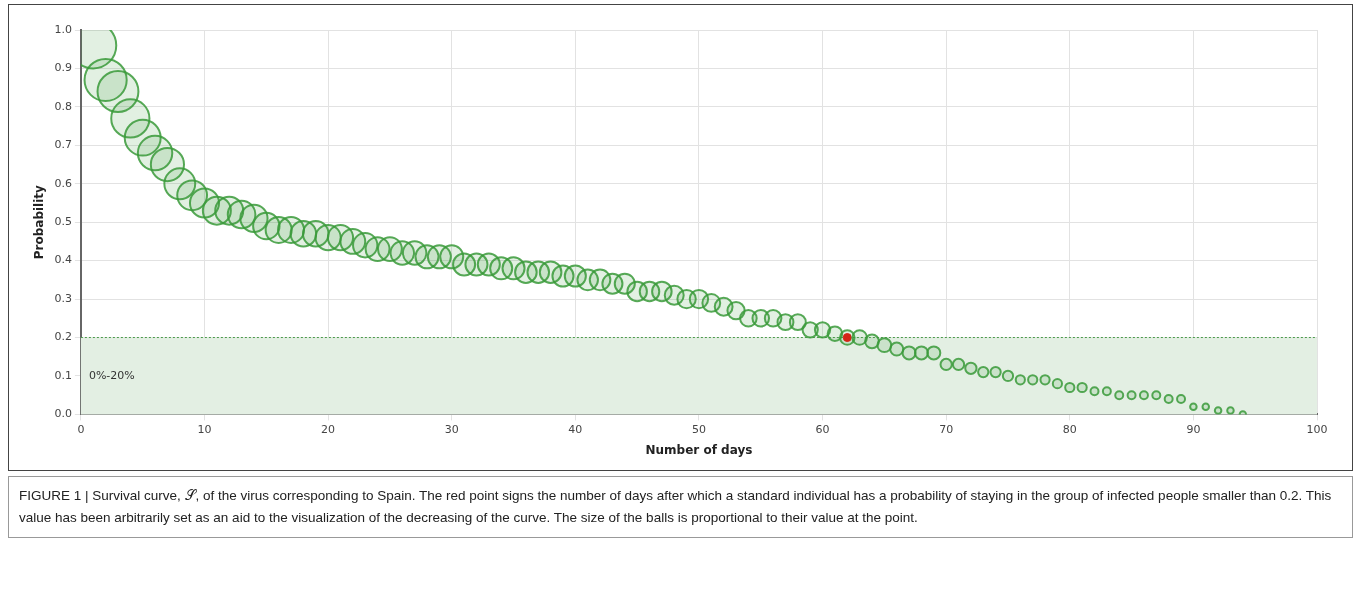  Describe the element at coordinates (575, 429) in the screenshot. I see `x-tick-label: 40` at that location.